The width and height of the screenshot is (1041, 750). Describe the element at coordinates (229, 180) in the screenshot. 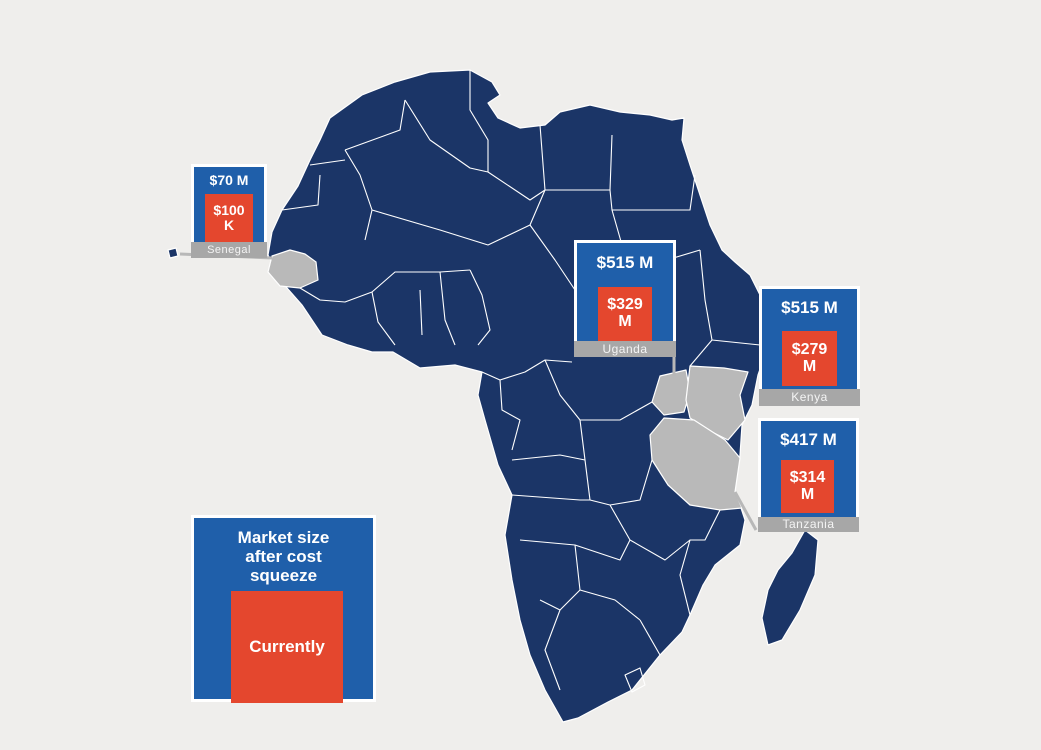

I see `senegal-market-size: $70 M` at that location.